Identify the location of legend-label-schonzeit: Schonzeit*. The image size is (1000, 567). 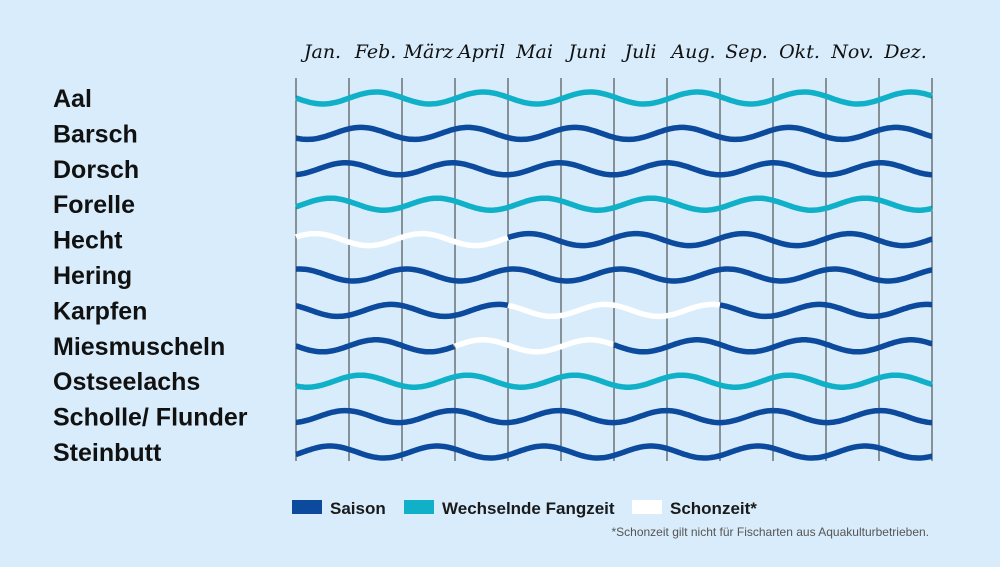
(713, 508).